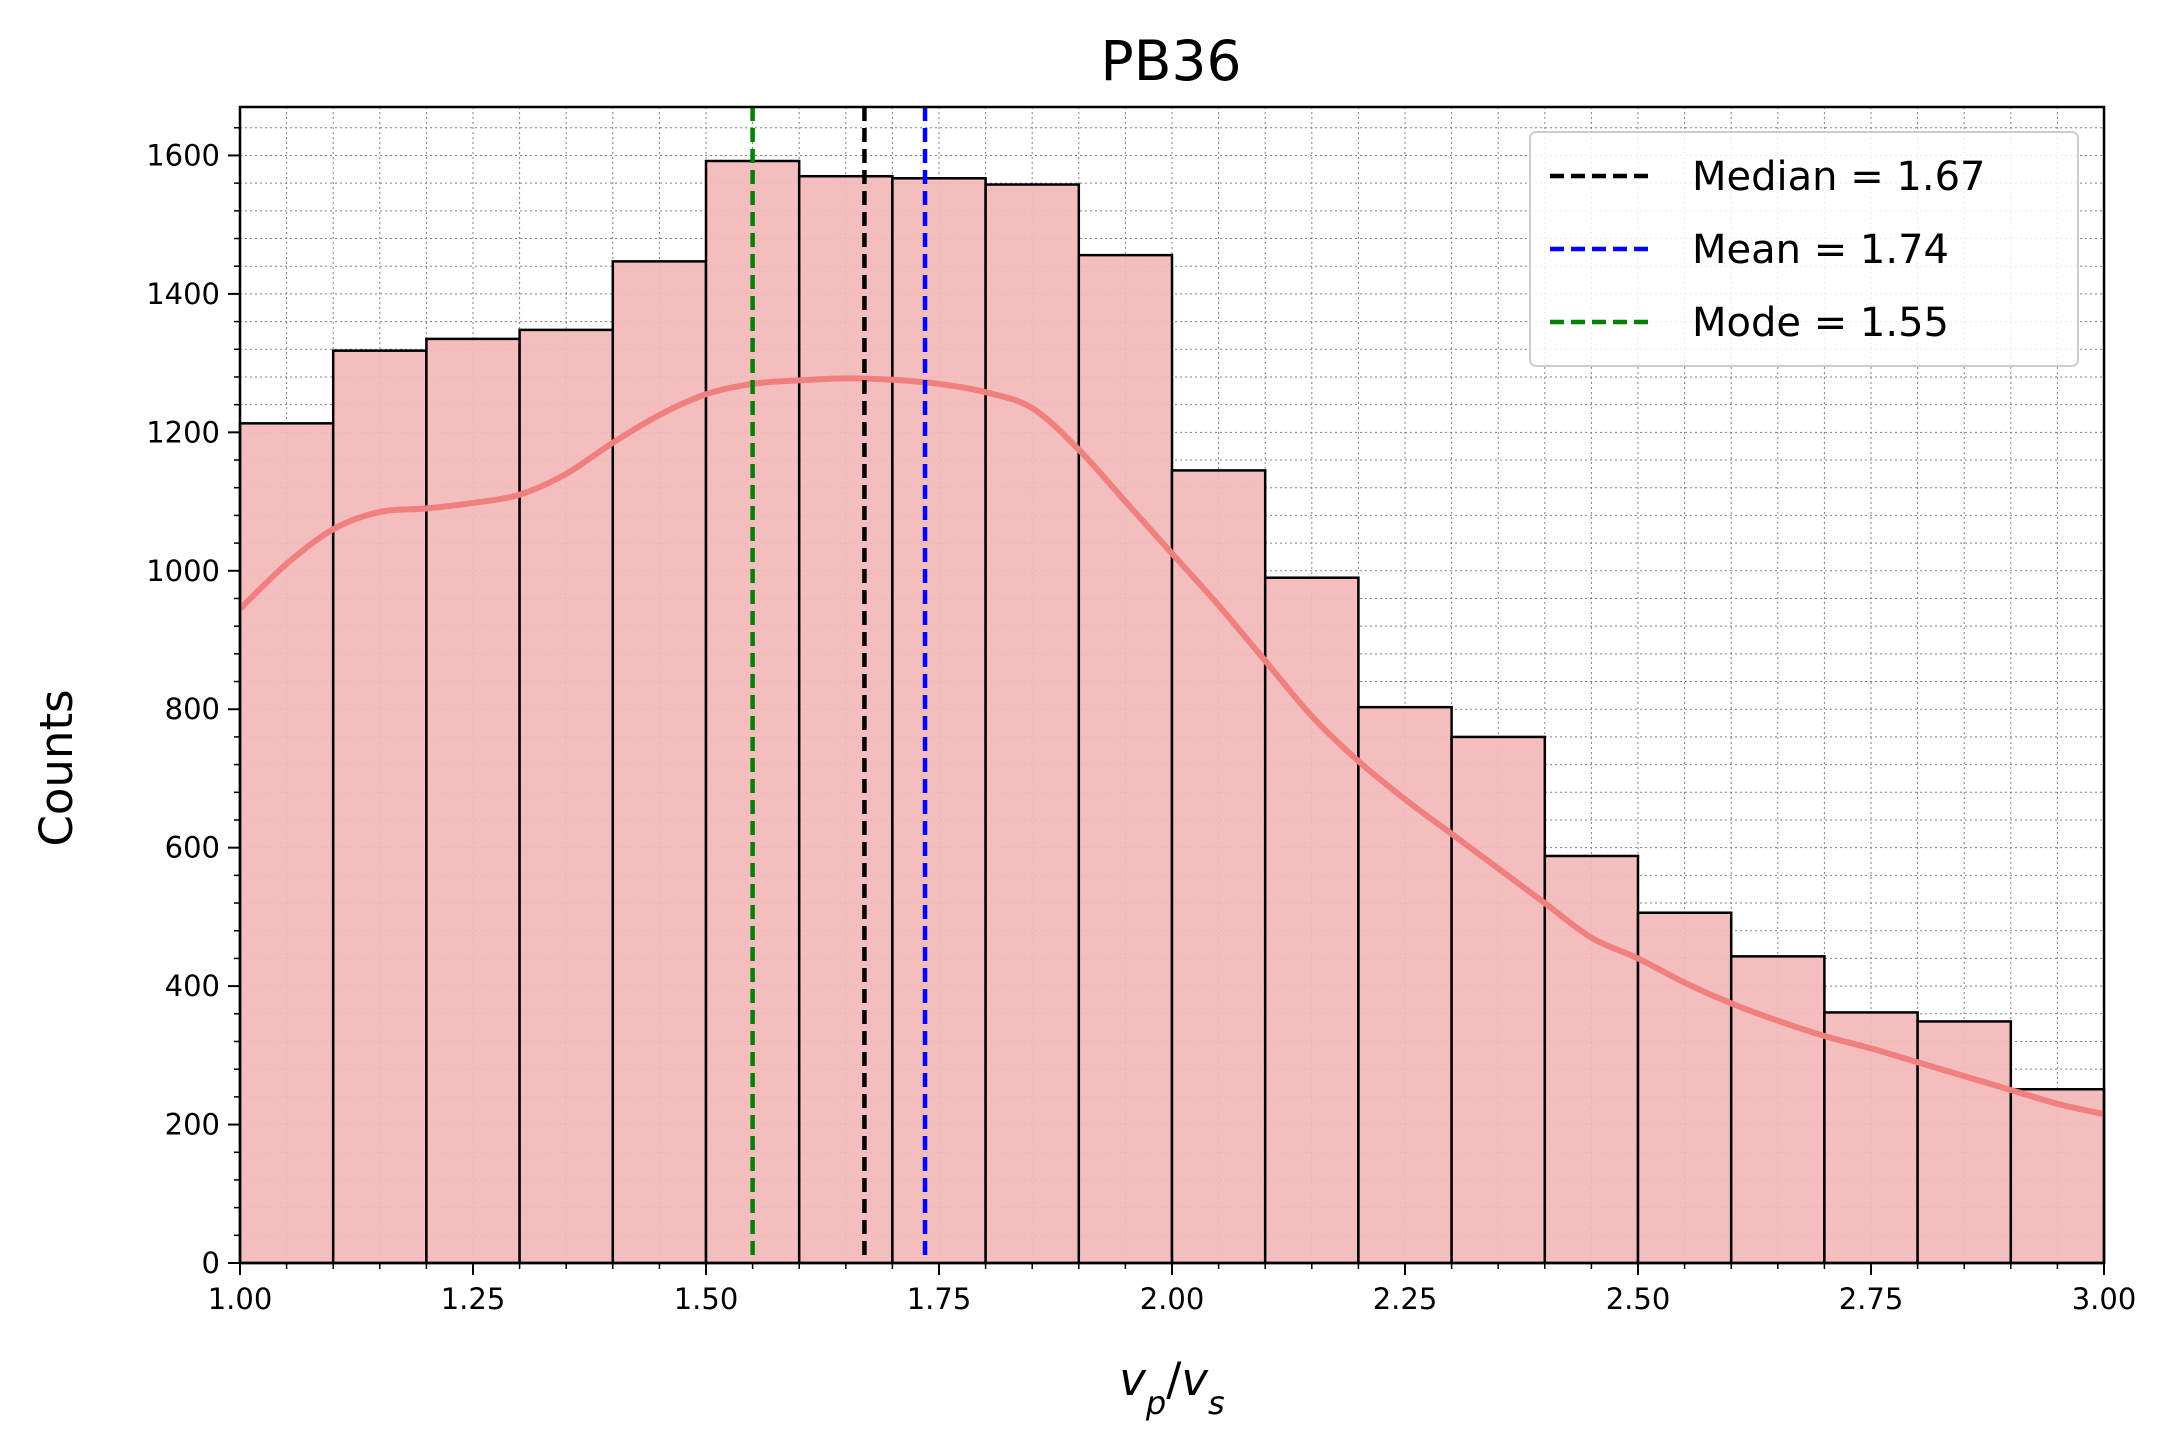 This screenshot has height=1445, width=2175. Describe the element at coordinates (192, 1125) in the screenshot. I see `y-tick-label: 200` at that location.